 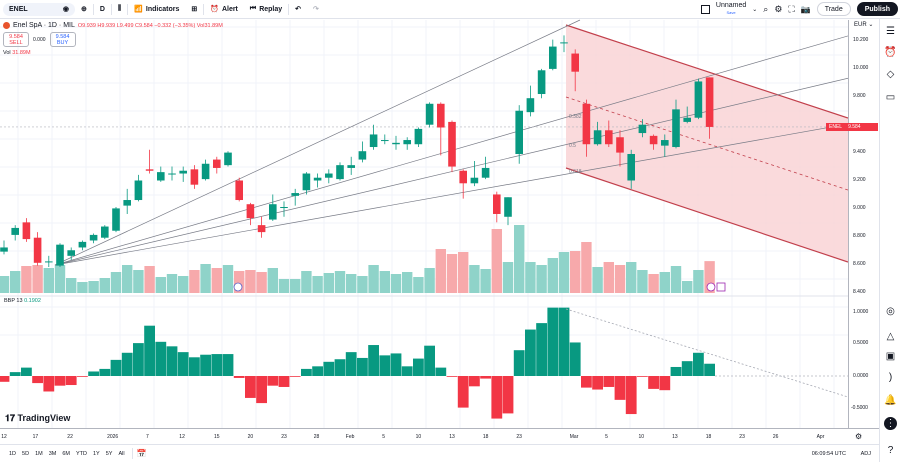 What do you see at coordinates (44, 418) in the screenshot?
I see `brand-text: TradingView` at bounding box center [44, 418].